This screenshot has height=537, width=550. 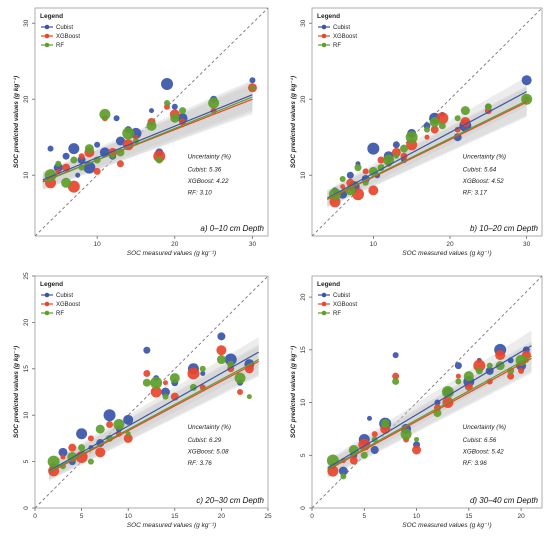 What do you see at coordinates (26, 415) in the screenshot?
I see `y-tick-label: 10` at bounding box center [26, 415].